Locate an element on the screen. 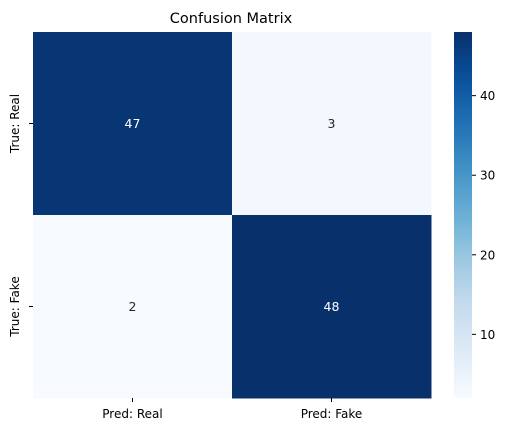  x-tick-label: Pred: Fake is located at coordinates (332, 414).